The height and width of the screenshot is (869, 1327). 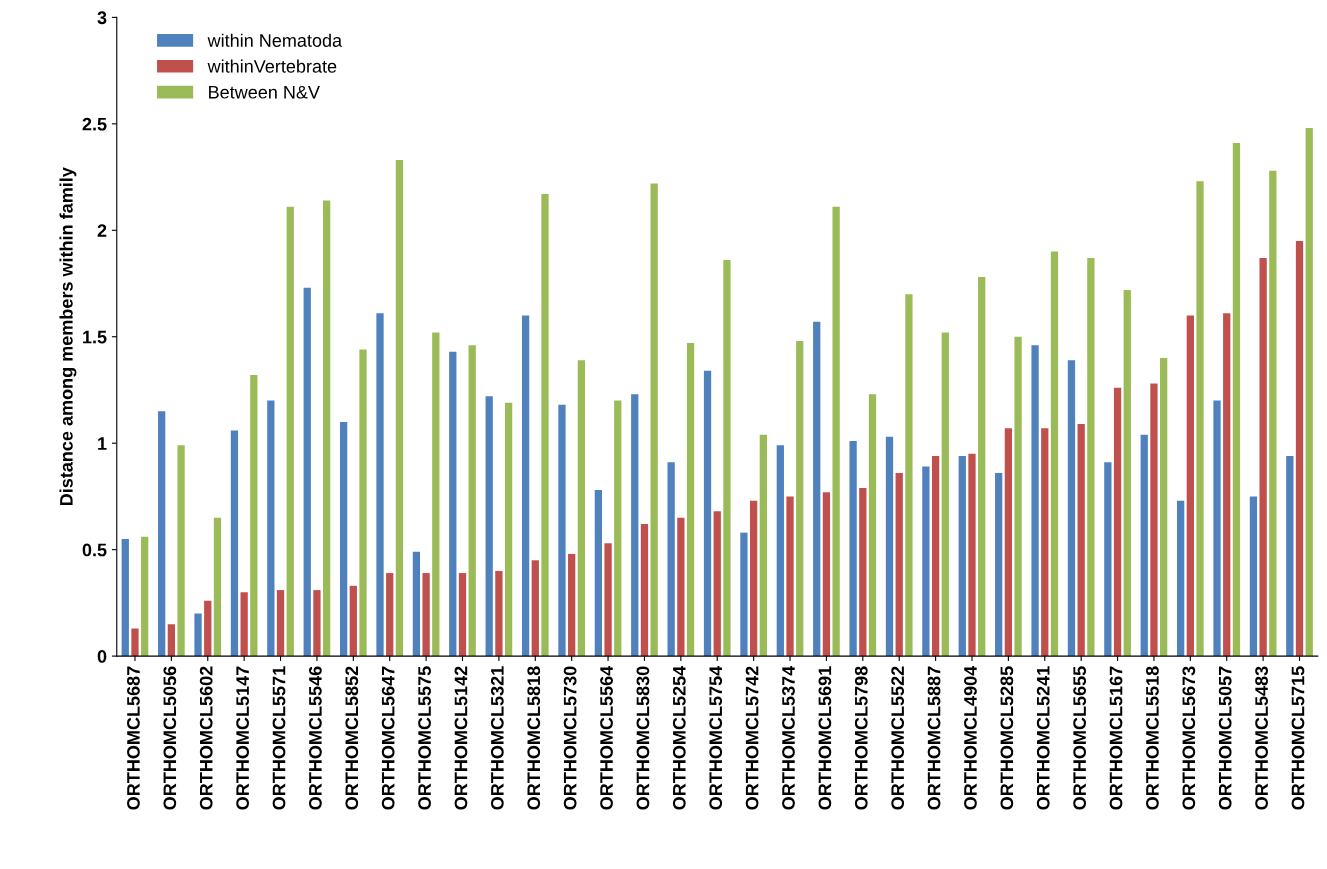 I want to click on x-tick-label: ORTHOMCL5754, so click(x=716, y=737).